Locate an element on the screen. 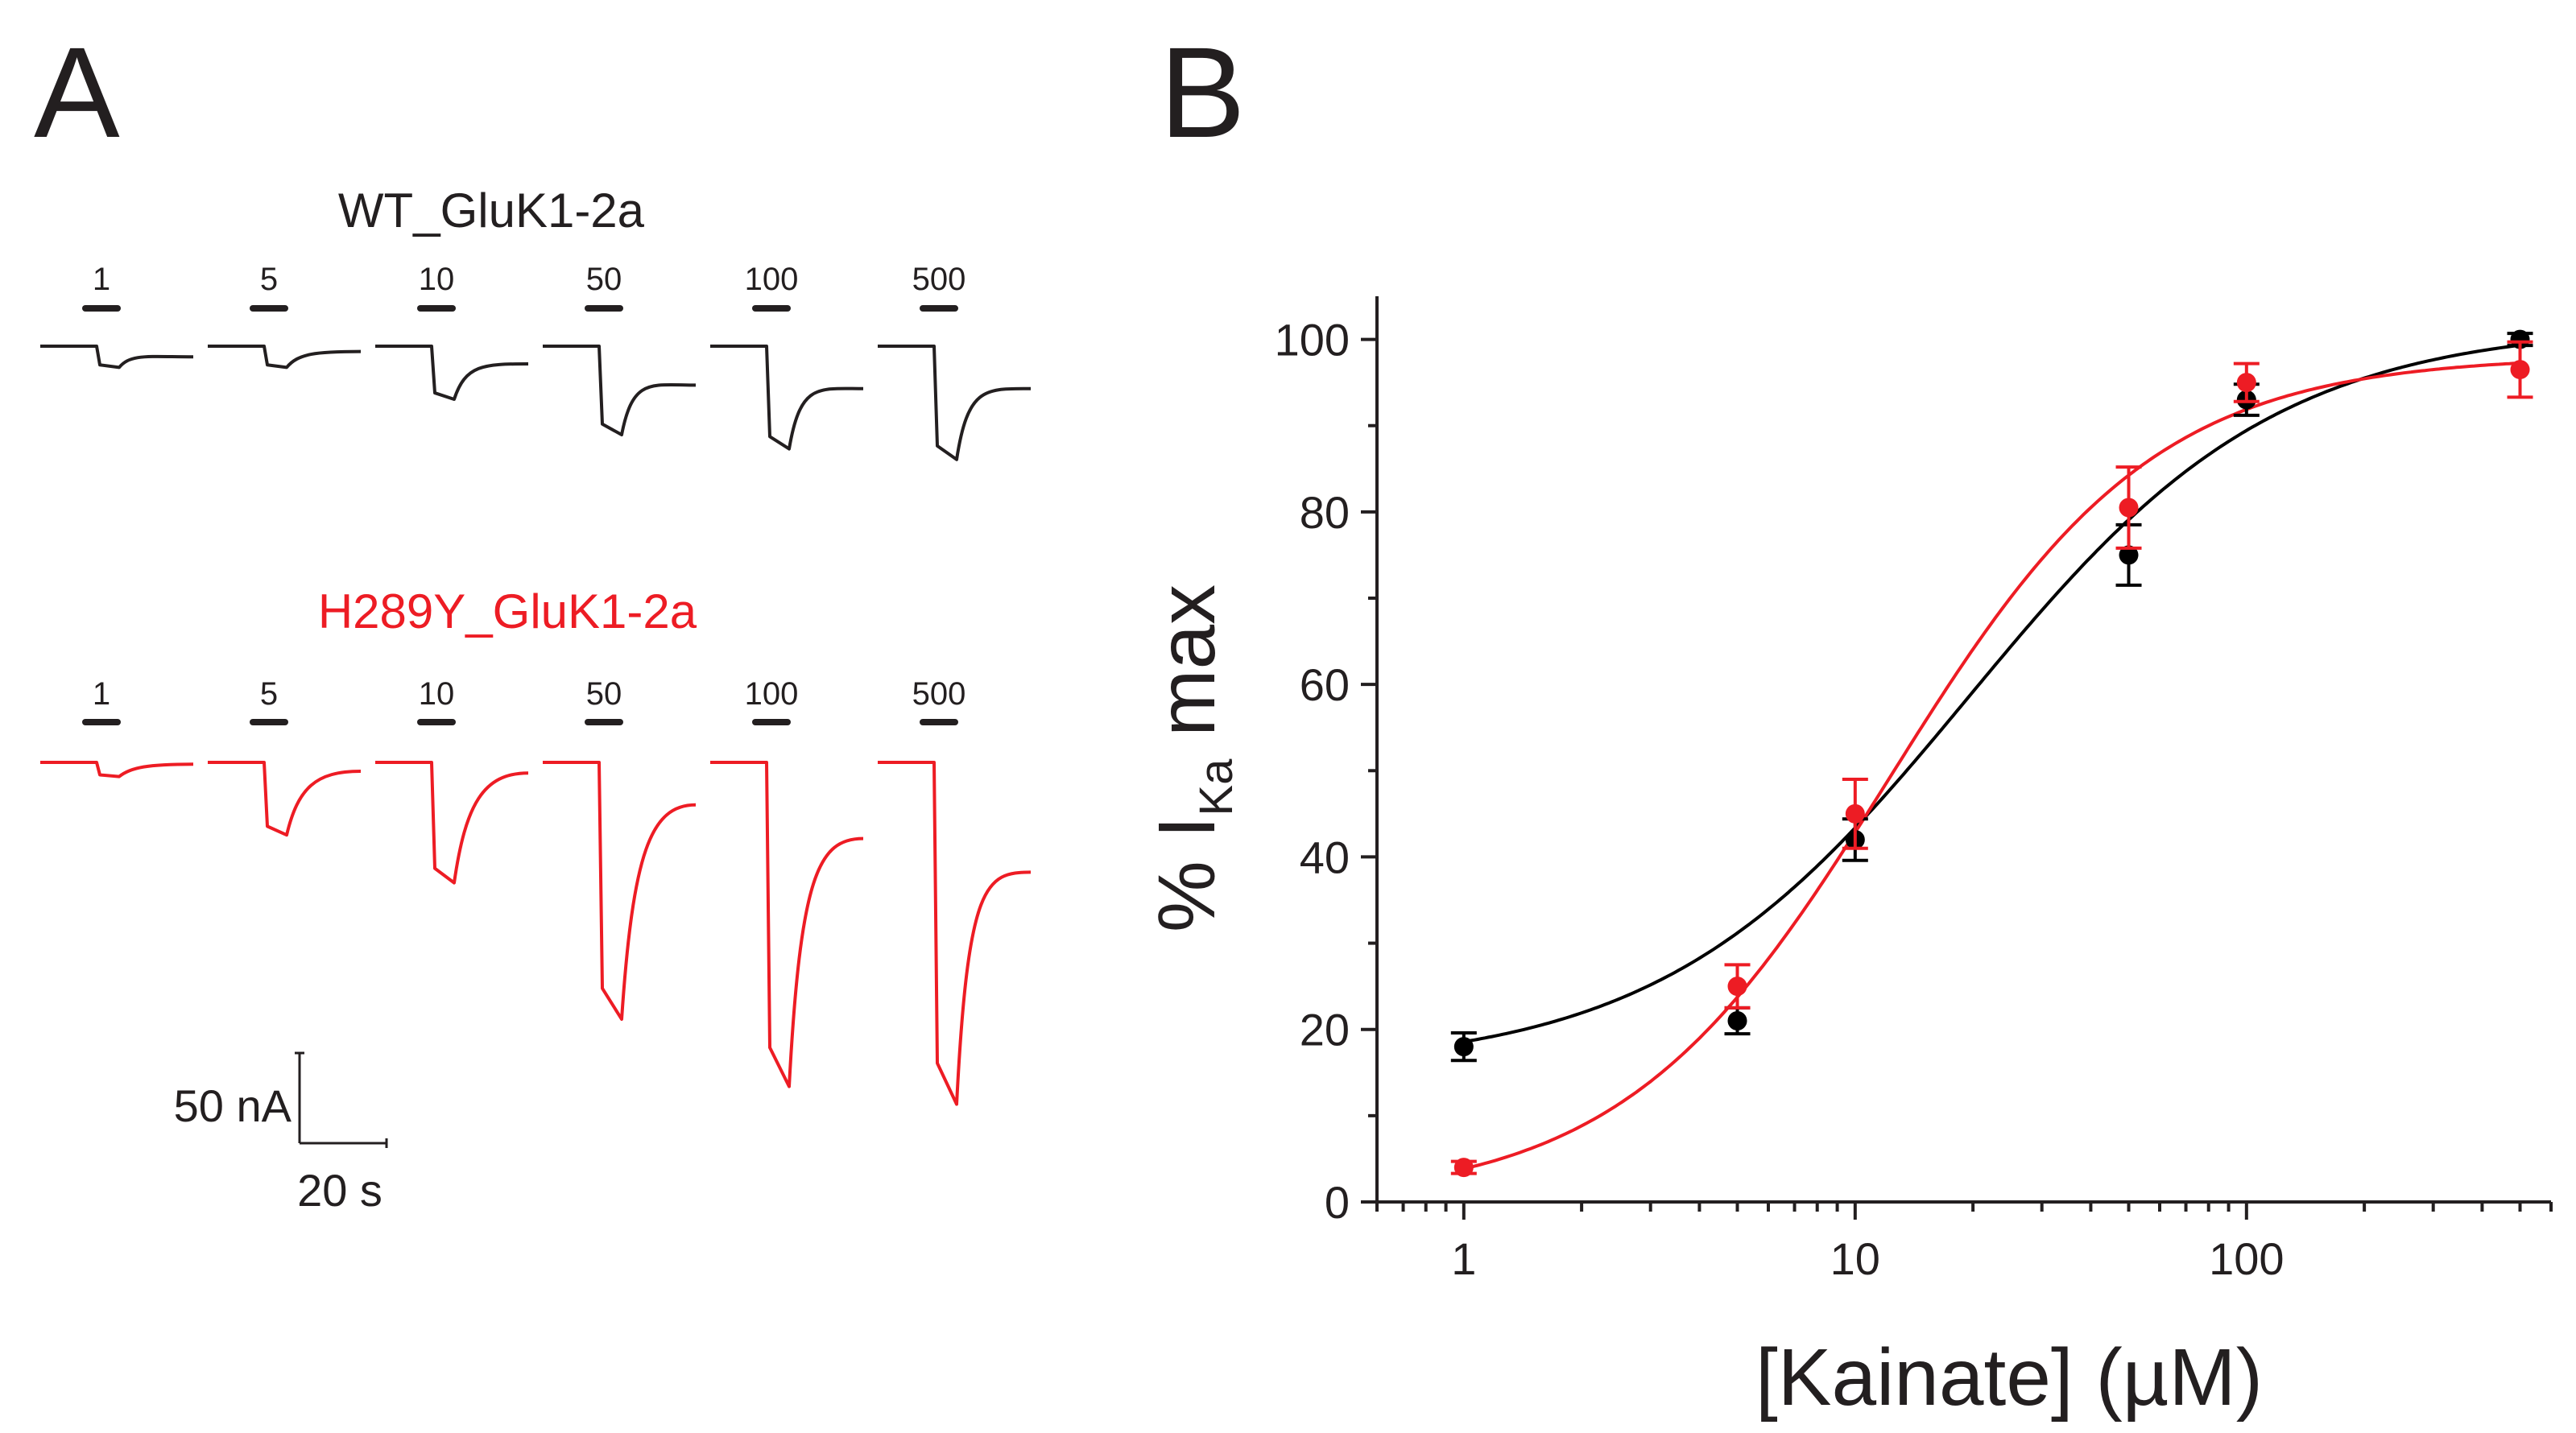  y-tick-label-80: 80 is located at coordinates (1325, 512).